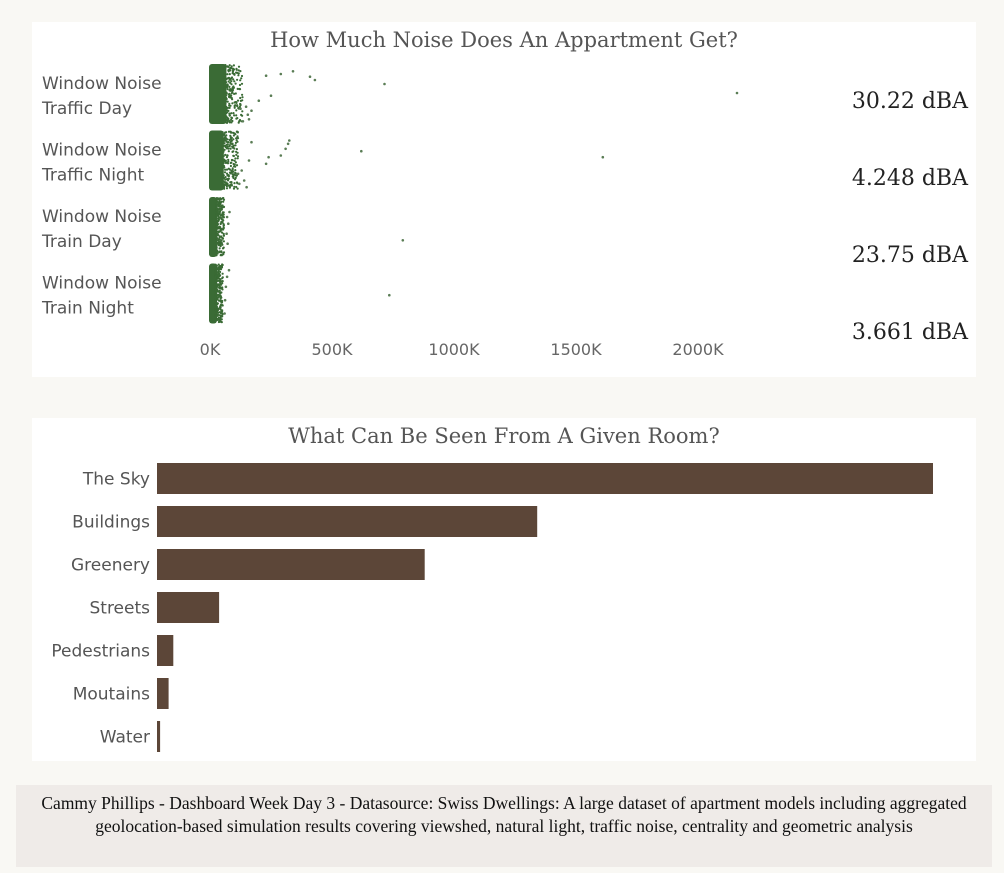 This screenshot has height=873, width=1004. What do you see at coordinates (347, 521) in the screenshot?
I see `view-bar` at bounding box center [347, 521].